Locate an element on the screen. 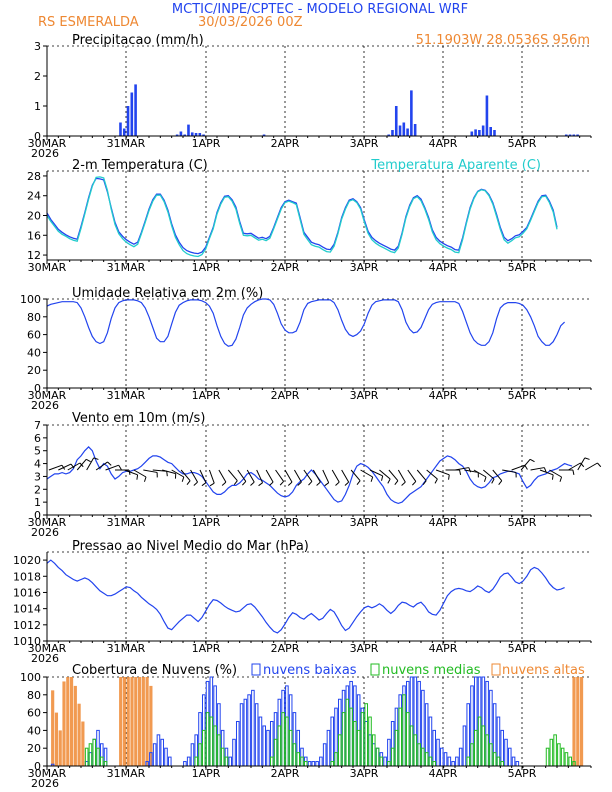 The image size is (612, 792). y-tick-label: 1 is located at coordinates (37, 502).